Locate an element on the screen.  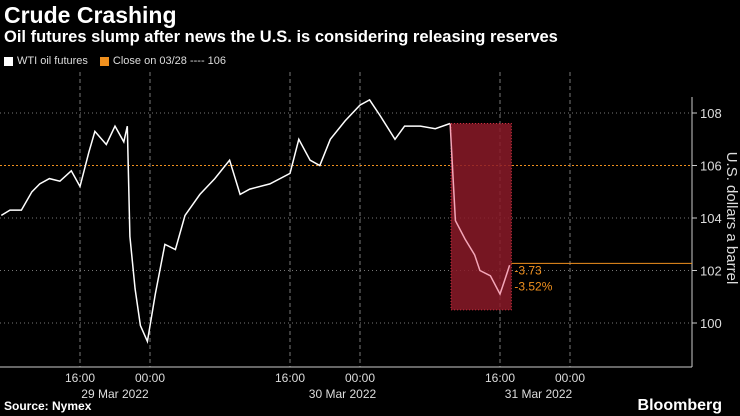
legend-label-wti: WTI oil futures is located at coordinates (52, 61).